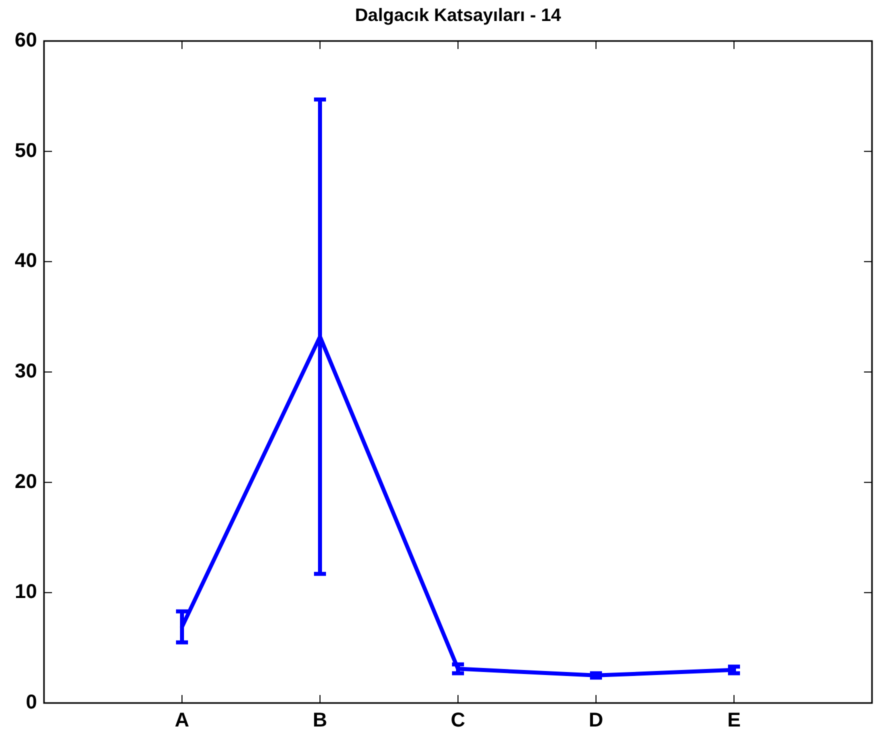 The width and height of the screenshot is (874, 742). Describe the element at coordinates (25, 261) in the screenshot. I see `y-tick-label: 40` at that location.